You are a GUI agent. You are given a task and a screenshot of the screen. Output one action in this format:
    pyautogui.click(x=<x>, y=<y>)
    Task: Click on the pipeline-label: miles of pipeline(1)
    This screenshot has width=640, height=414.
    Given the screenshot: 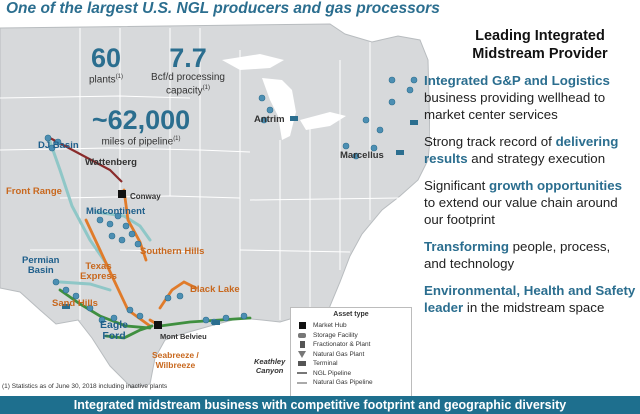 What is the action you would take?
    pyautogui.click(x=141, y=142)
    